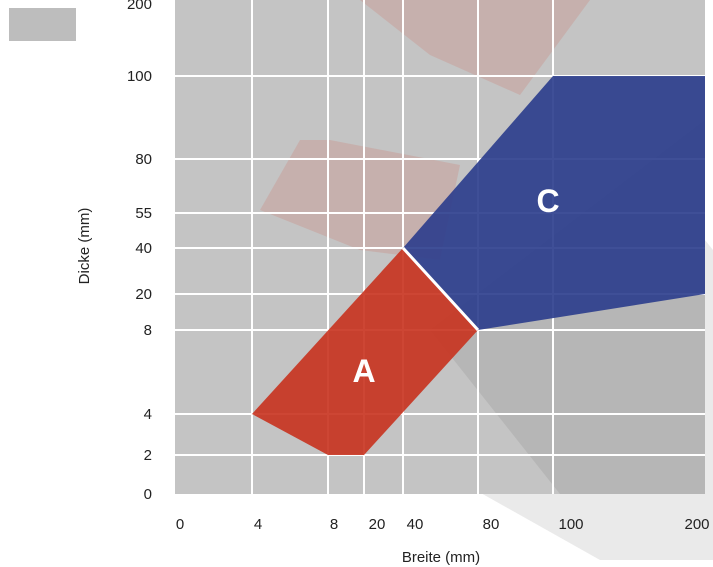 The image size is (713, 567). Describe the element at coordinates (139, 6) in the screenshot. I see `y-tick-label: 200` at that location.